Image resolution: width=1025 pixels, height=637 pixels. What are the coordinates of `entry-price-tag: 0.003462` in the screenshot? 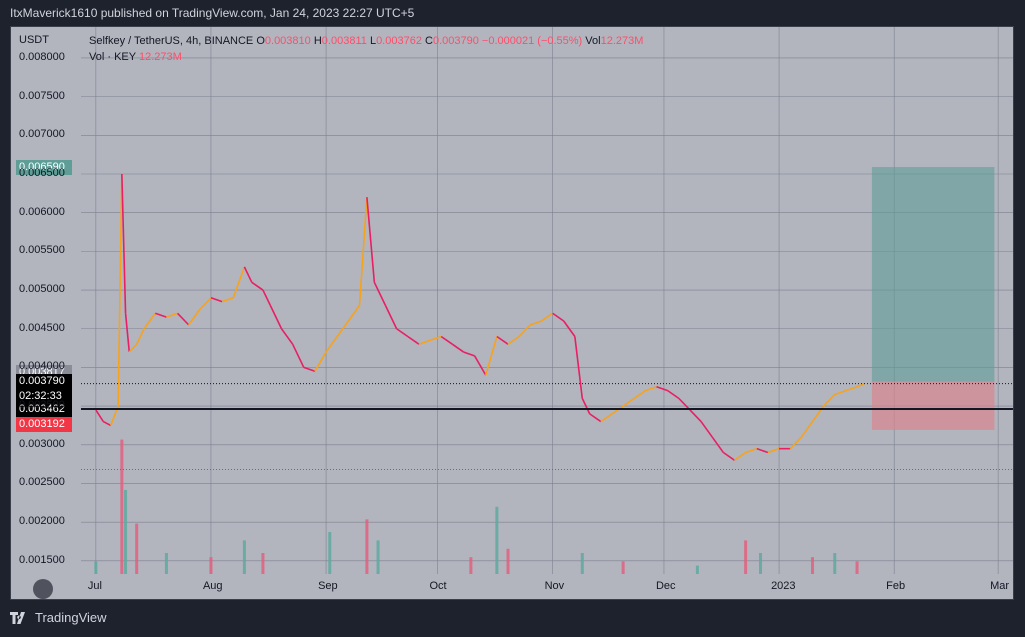 It's located at (44, 410).